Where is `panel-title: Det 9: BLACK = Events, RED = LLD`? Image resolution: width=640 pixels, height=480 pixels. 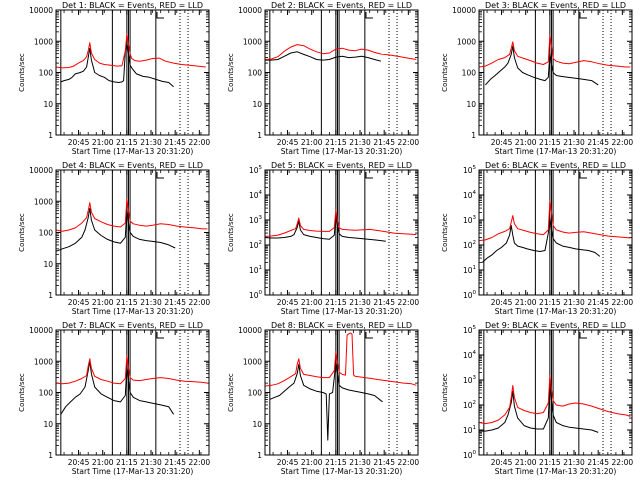 panel-title: Det 9: BLACK = Events, RED = LLD is located at coordinates (555, 325).